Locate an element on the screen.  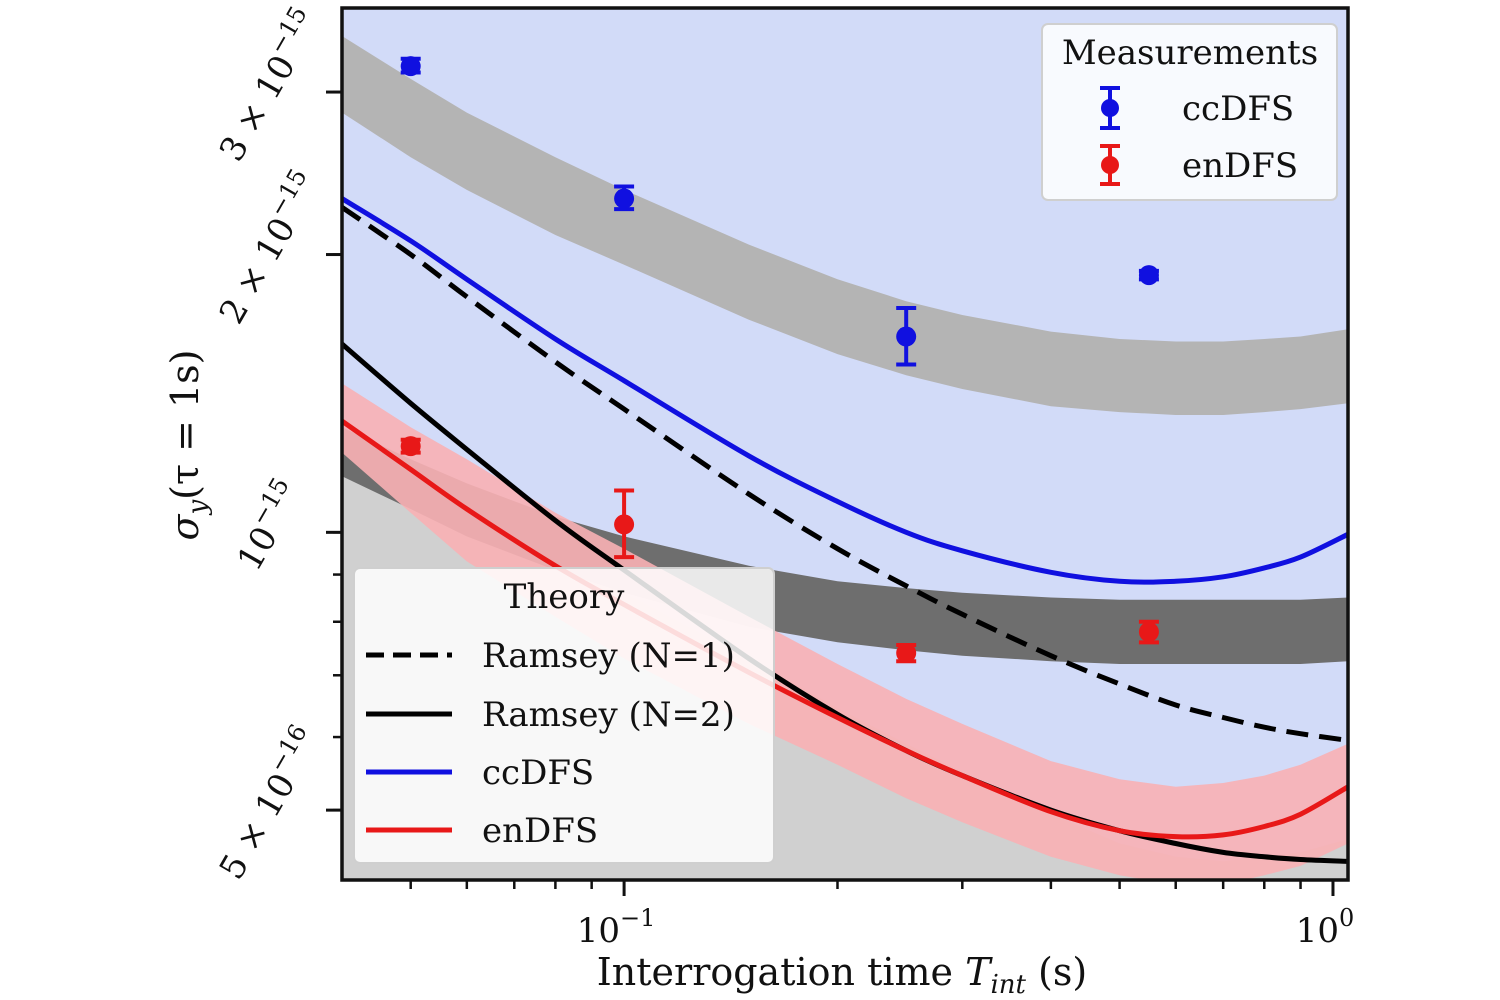
measurements-legend: Measurements ccDFS enDFS is located at coordinates (1189, 112).